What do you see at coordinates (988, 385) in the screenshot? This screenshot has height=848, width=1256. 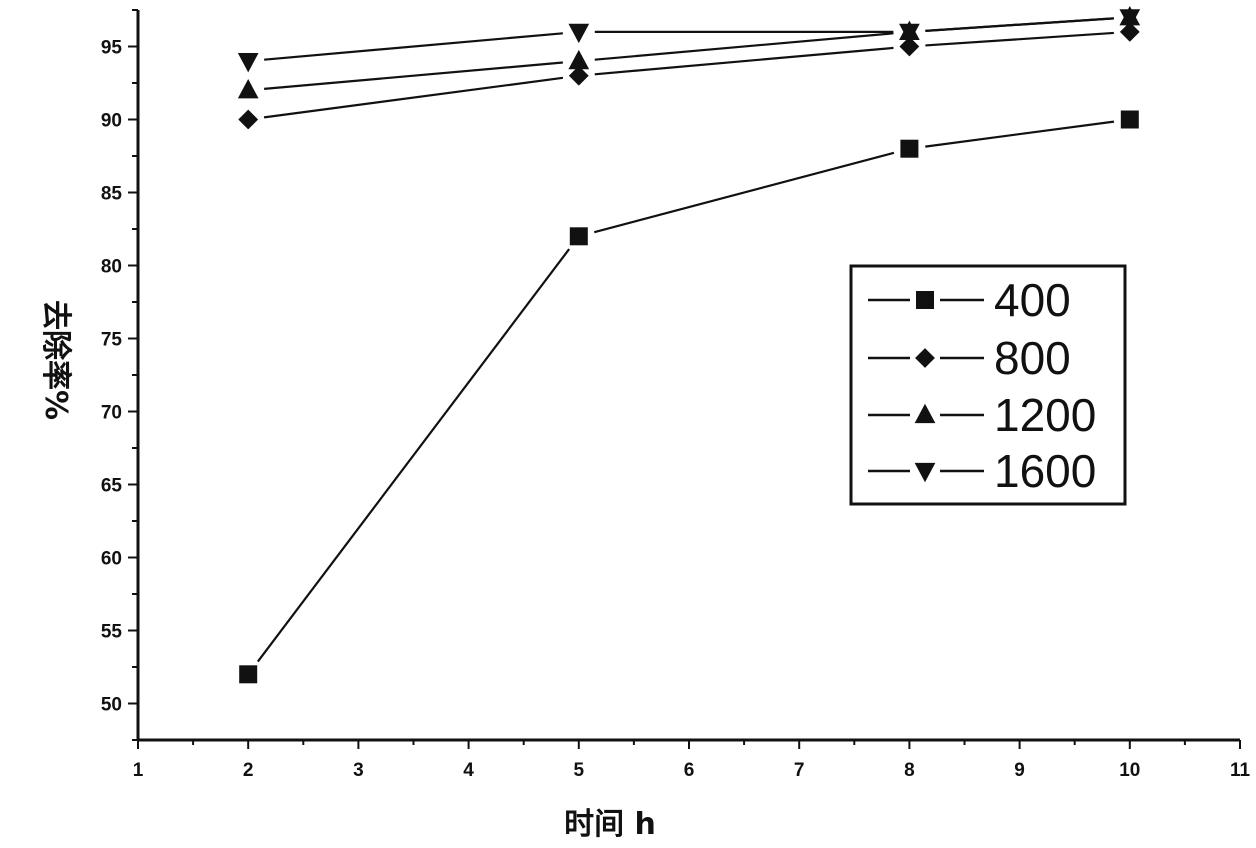 I see `legend-box` at bounding box center [988, 385].